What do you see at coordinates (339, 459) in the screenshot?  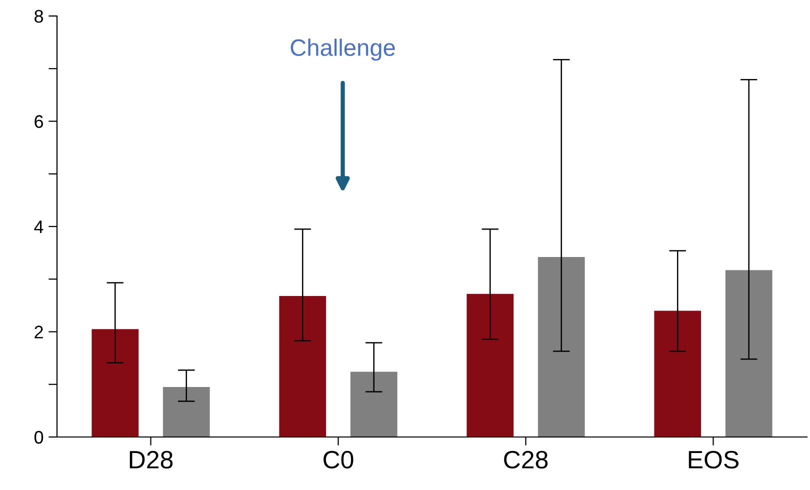 I see `x-tick-label: C0` at bounding box center [339, 459].